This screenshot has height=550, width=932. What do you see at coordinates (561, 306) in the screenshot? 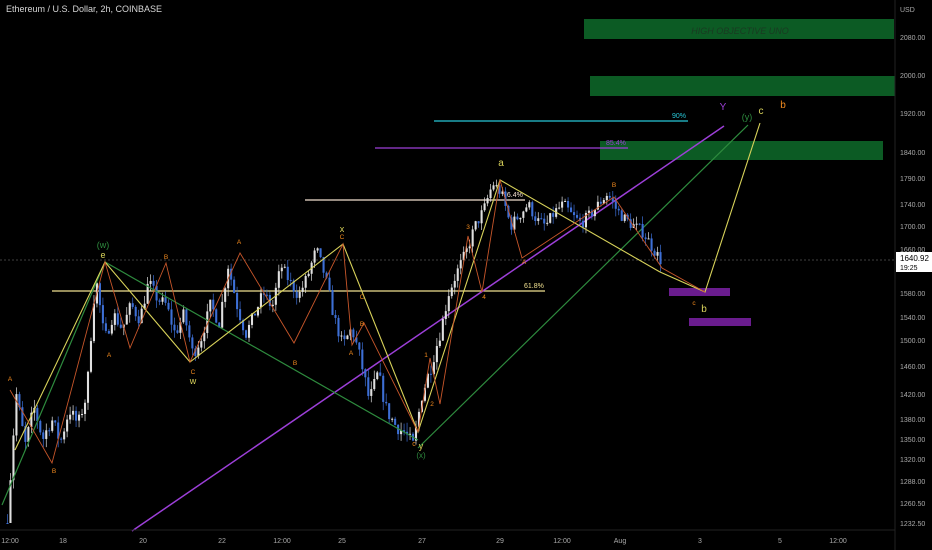
I see `wave-orange-recent` at bounding box center [561, 306].